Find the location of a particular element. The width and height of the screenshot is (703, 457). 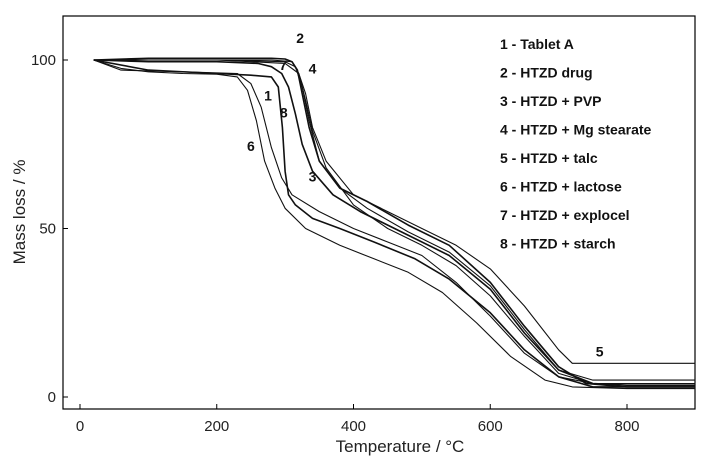

legend-entry-3: 3 - HTZD + PVP is located at coordinates (551, 101).